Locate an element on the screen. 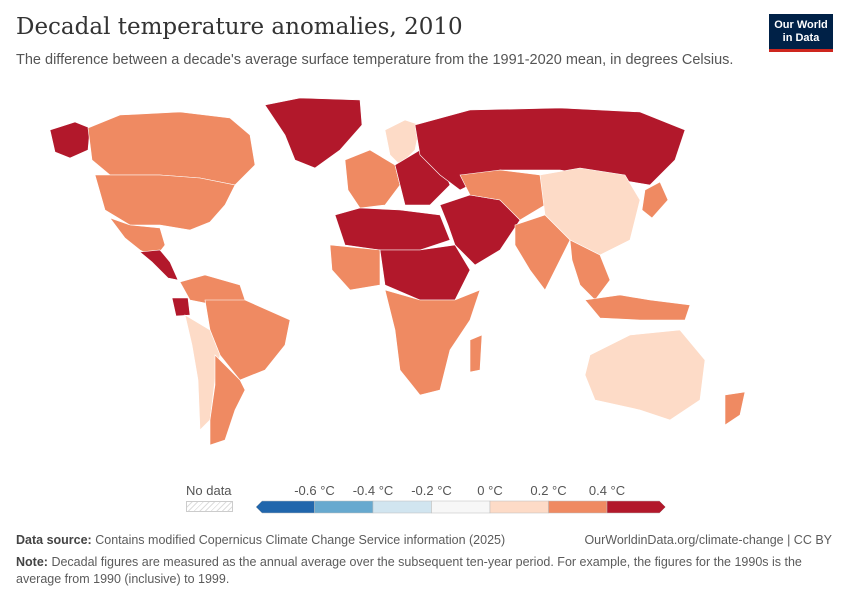 The height and width of the screenshot is (600, 850). owid-logo: Our World in Data is located at coordinates (801, 33).